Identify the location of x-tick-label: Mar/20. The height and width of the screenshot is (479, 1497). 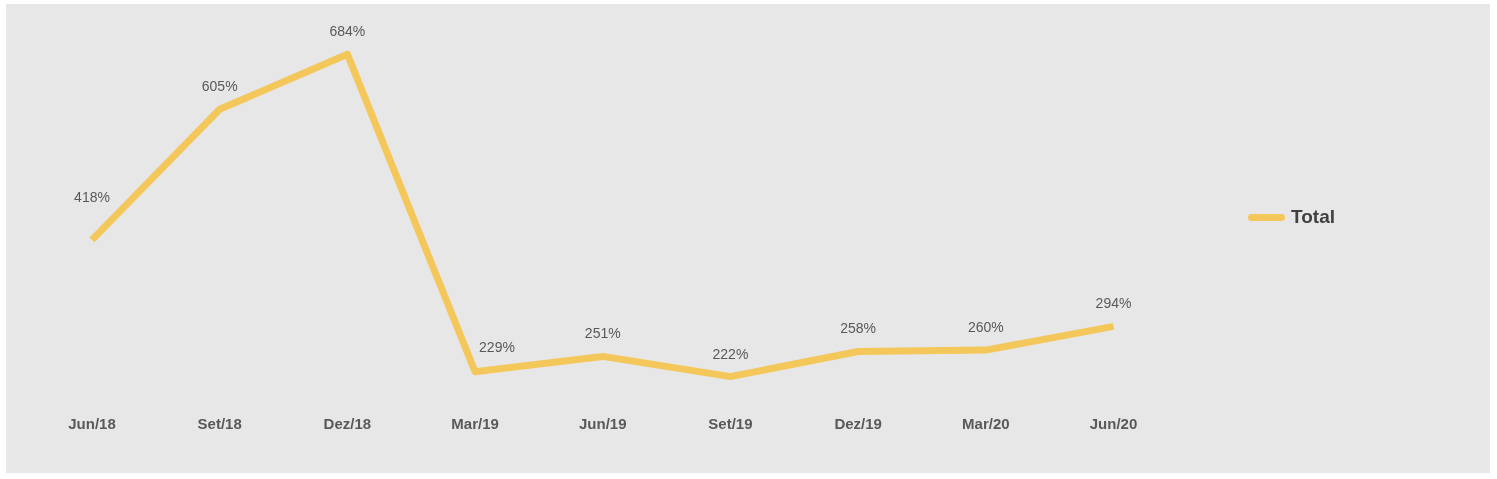
(986, 424).